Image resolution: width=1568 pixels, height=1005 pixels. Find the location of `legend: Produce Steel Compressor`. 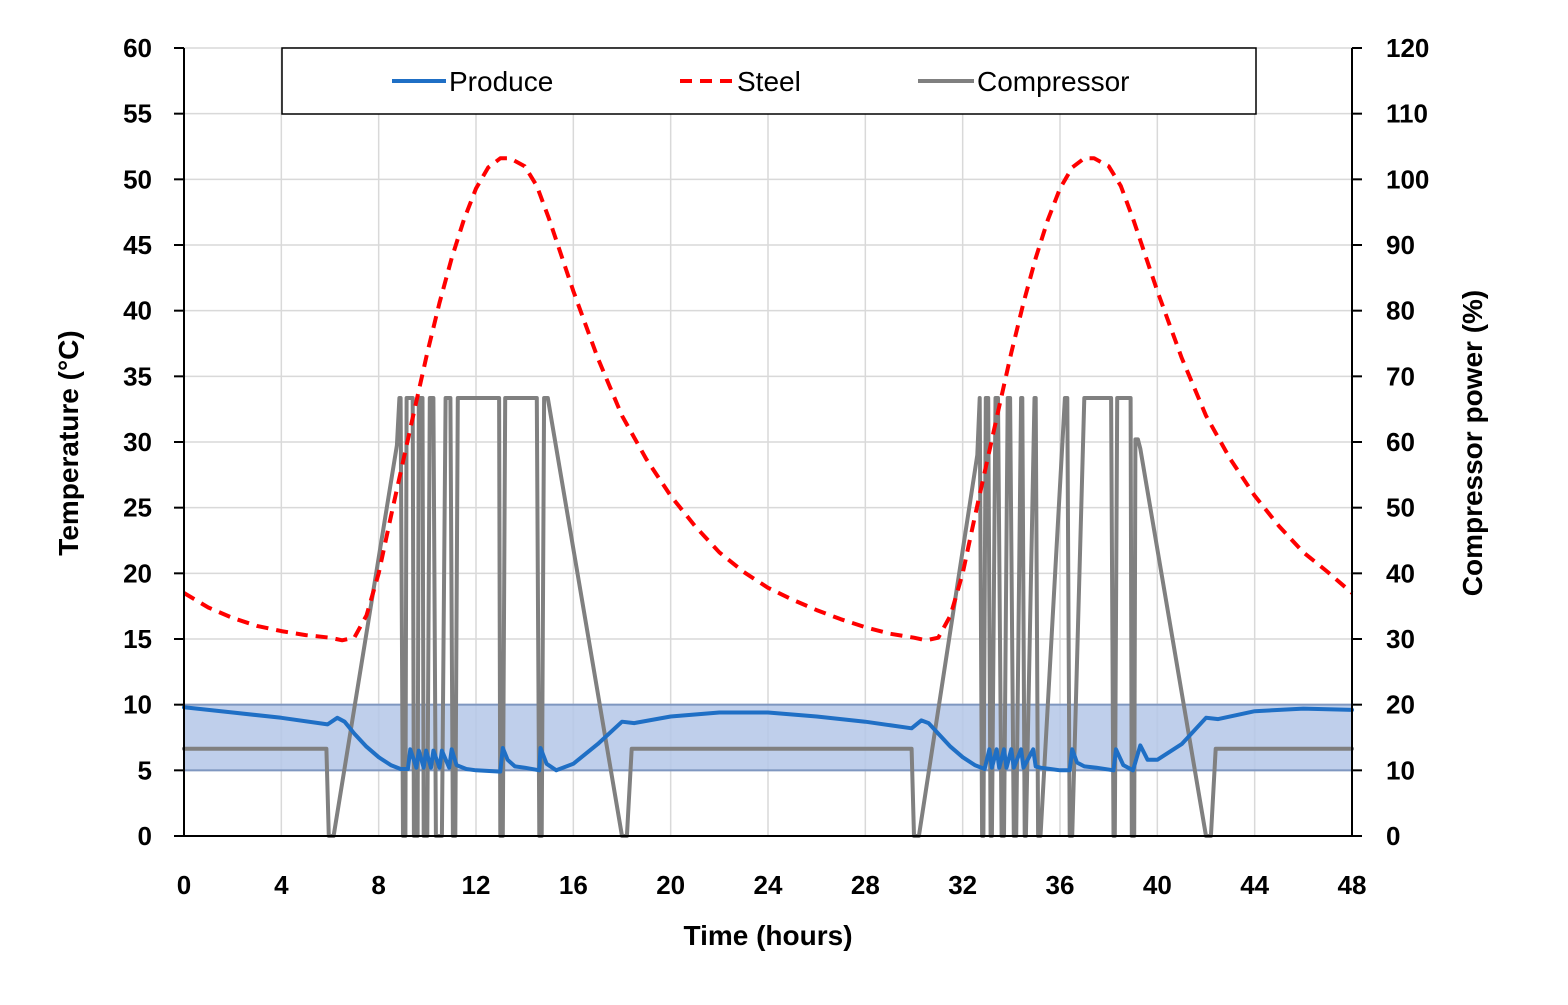

legend: Produce Steel Compressor is located at coordinates (769, 81).